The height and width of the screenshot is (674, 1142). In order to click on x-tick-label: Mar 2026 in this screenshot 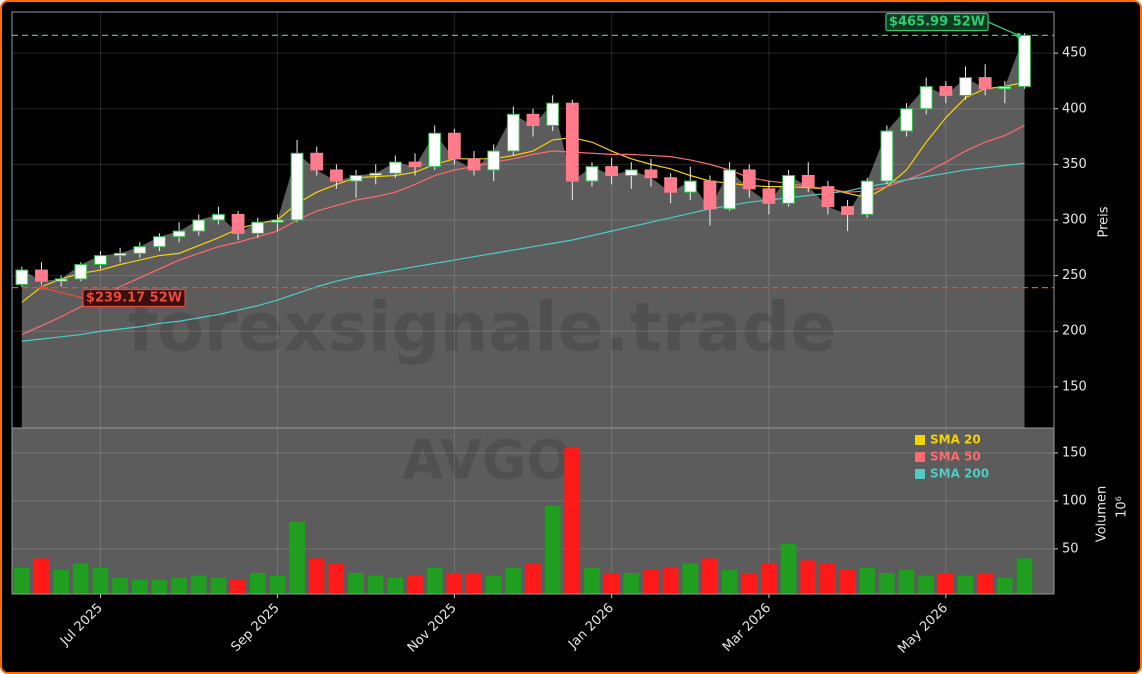, I will do `click(747, 628)`.